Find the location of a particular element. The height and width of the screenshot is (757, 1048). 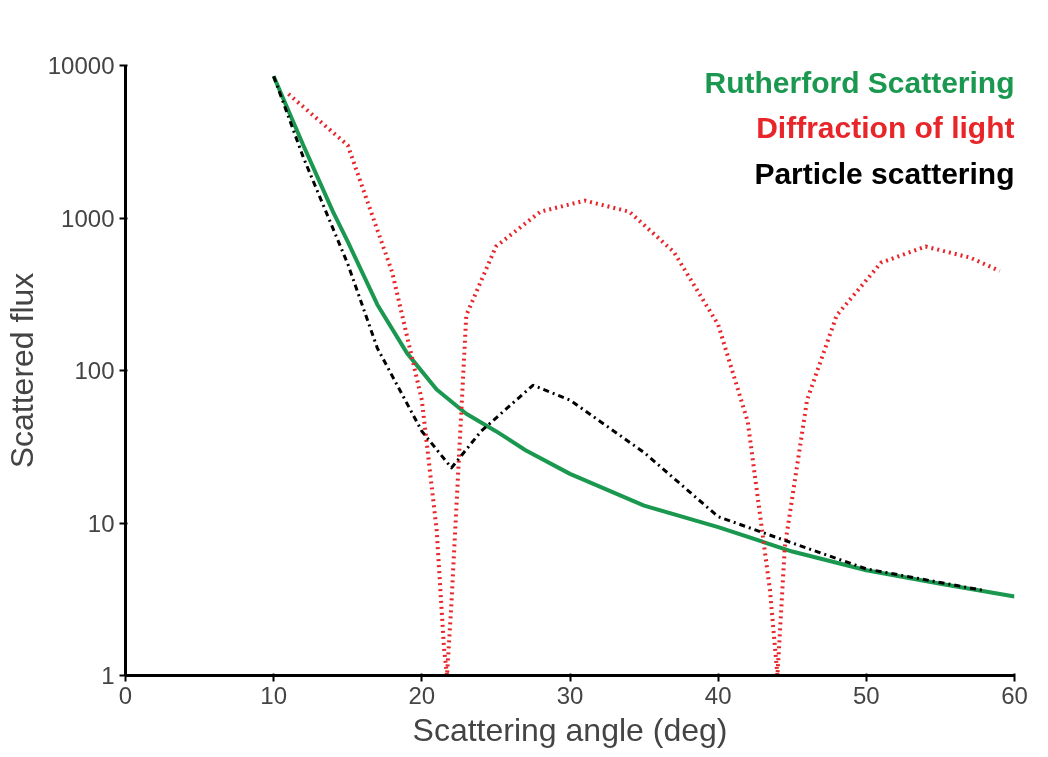

x-tick-label: 0 is located at coordinates (125, 695).